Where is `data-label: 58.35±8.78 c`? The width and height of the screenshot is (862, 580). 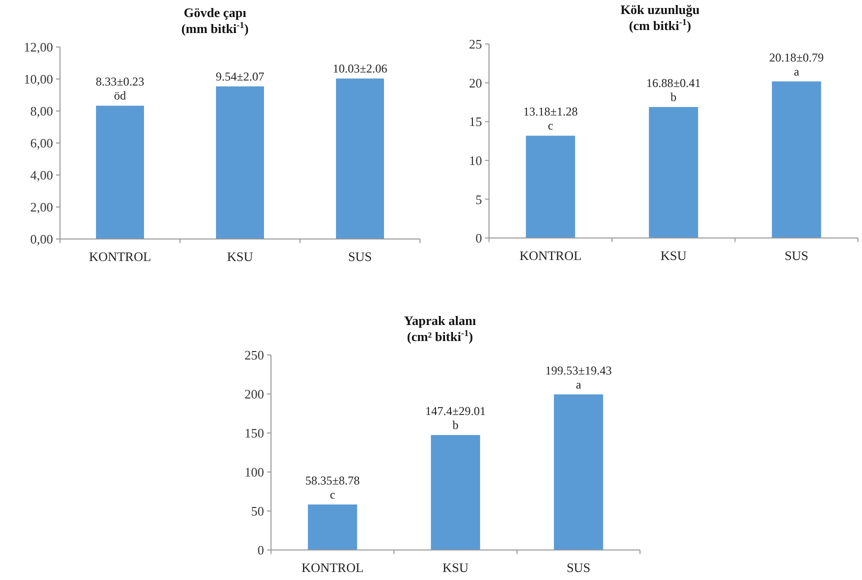 data-label: 58.35±8.78 c is located at coordinates (332, 487).